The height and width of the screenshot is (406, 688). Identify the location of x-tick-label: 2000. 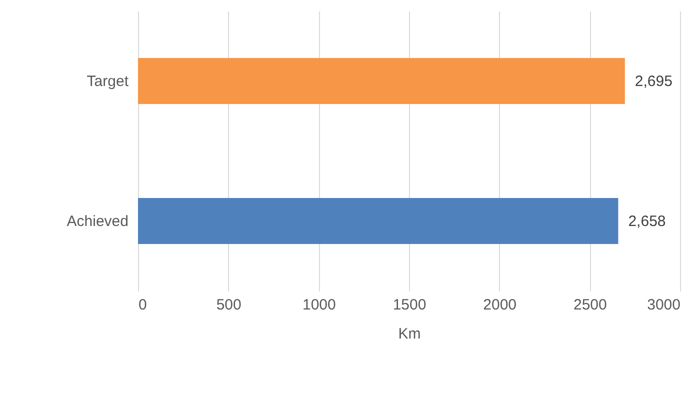
(500, 305).